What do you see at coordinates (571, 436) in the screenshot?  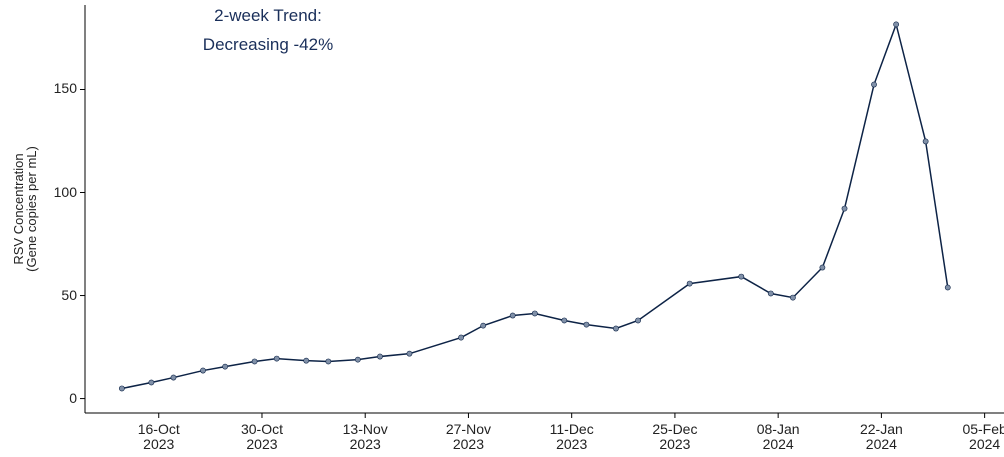 I see `x-tick-label: 11-Dec 2023` at bounding box center [571, 436].